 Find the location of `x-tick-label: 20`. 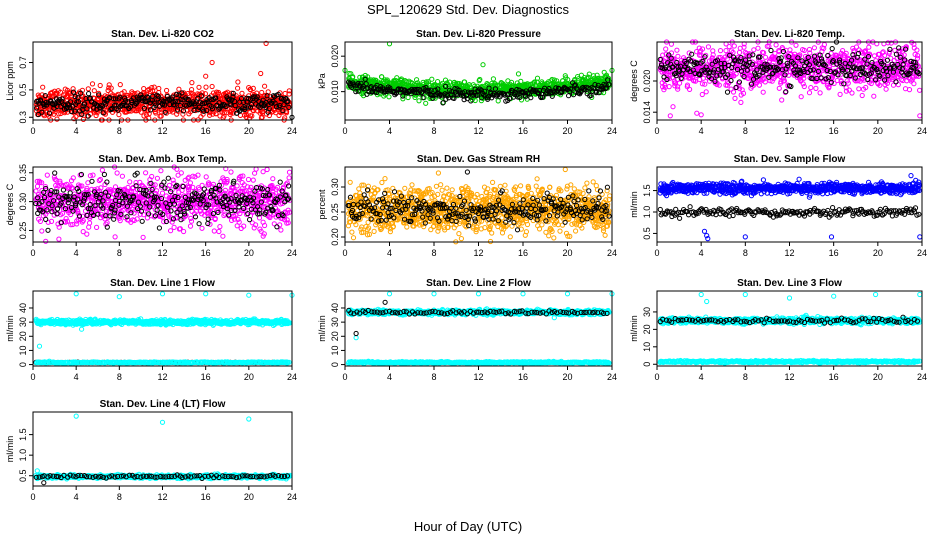

x-tick-label: 20 is located at coordinates (249, 131).